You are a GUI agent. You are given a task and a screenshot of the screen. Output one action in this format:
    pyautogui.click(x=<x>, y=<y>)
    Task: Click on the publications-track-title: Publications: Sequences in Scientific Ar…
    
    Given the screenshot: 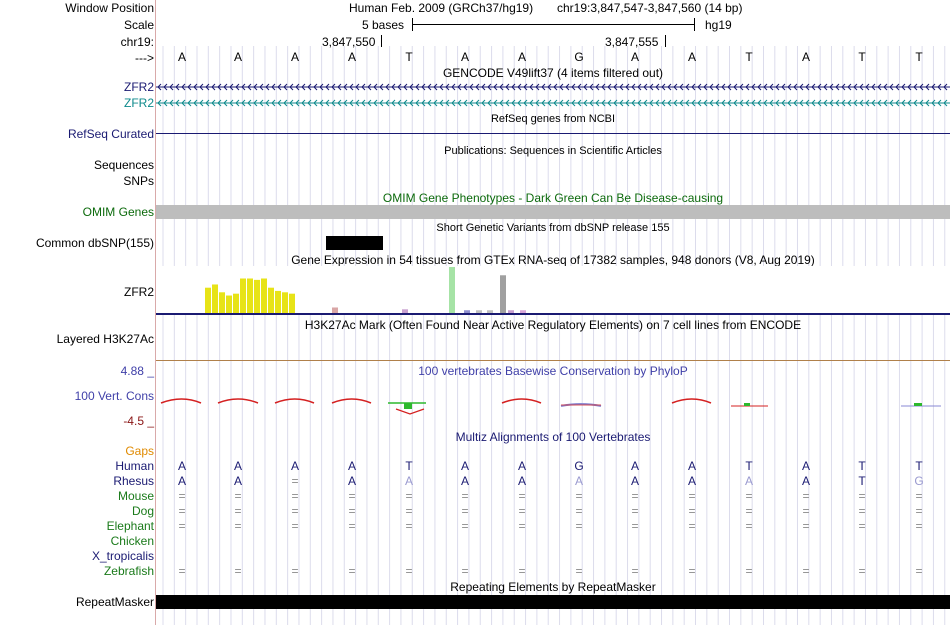 What is the action you would take?
    pyautogui.click(x=553, y=151)
    